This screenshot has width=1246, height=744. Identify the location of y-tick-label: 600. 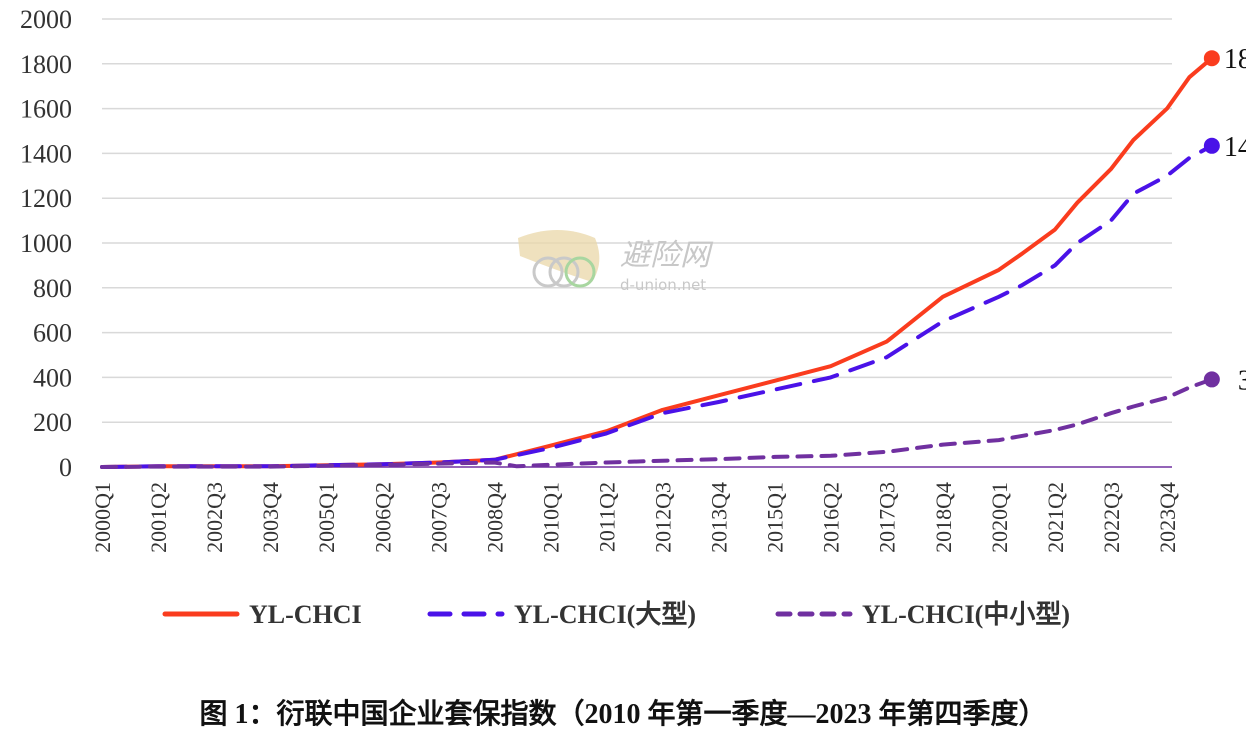
(52, 333).